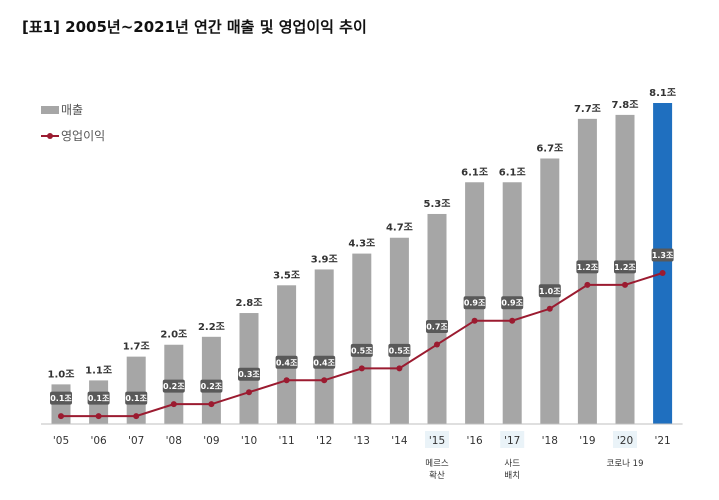  What do you see at coordinates (662, 93) in the screenshot?
I see `sales-value-label: 8.1조` at bounding box center [662, 93].